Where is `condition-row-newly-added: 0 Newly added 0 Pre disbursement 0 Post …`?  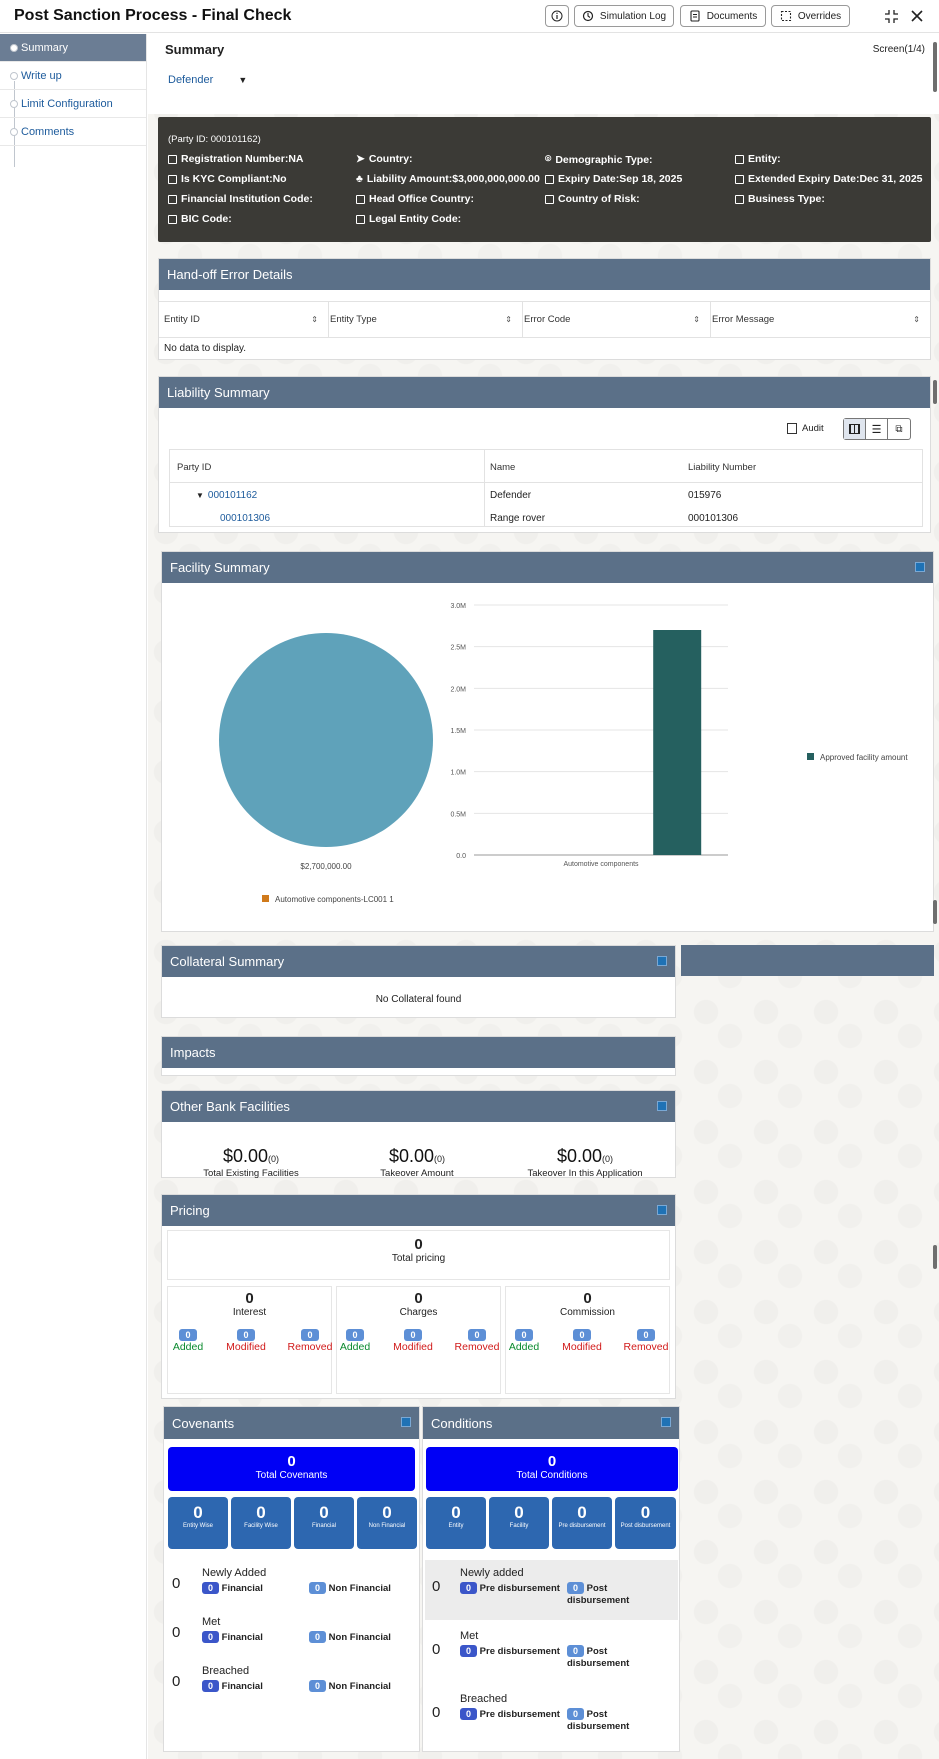
condition-row-newly-added: 0 Newly added 0 Pre disbursement 0 Post … is located at coordinates (551, 1590).